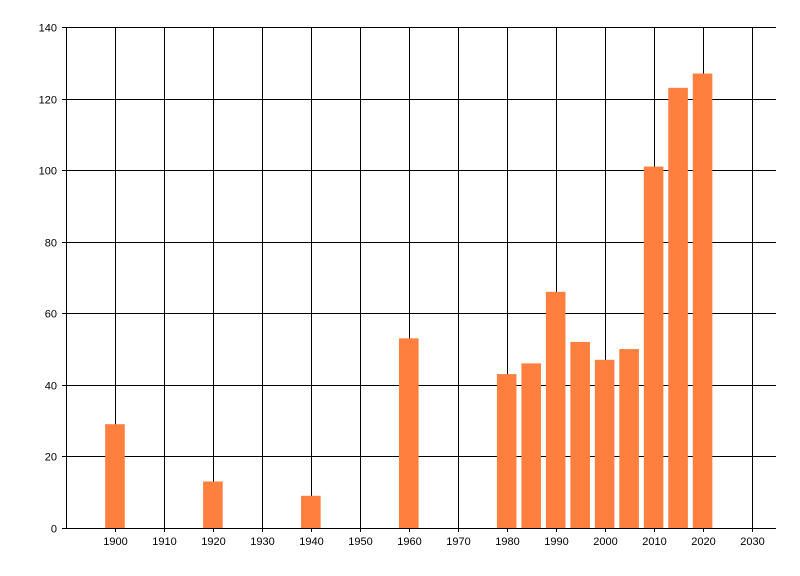  I want to click on bar-2005, so click(629, 438).